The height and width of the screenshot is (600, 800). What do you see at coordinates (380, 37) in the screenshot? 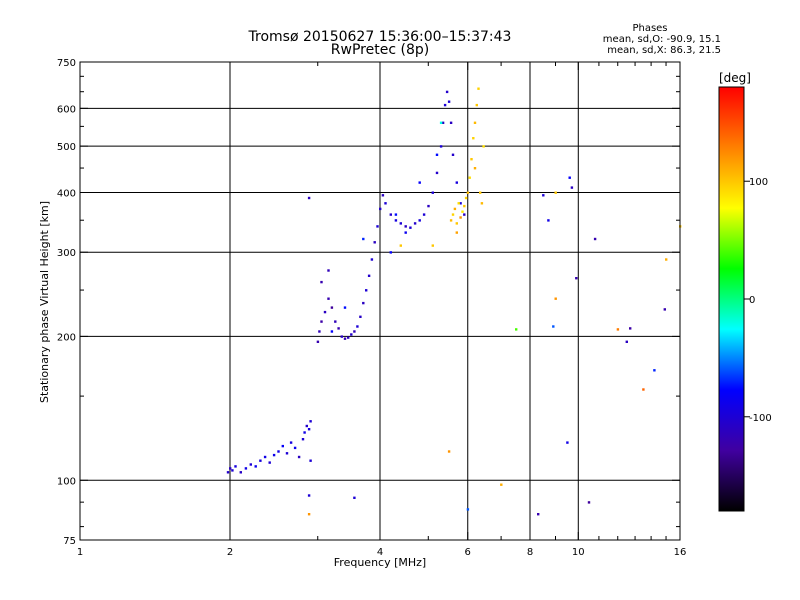
I see `chart-title: Tromsø 20150627 15:36:00–15:37:43` at bounding box center [380, 37].